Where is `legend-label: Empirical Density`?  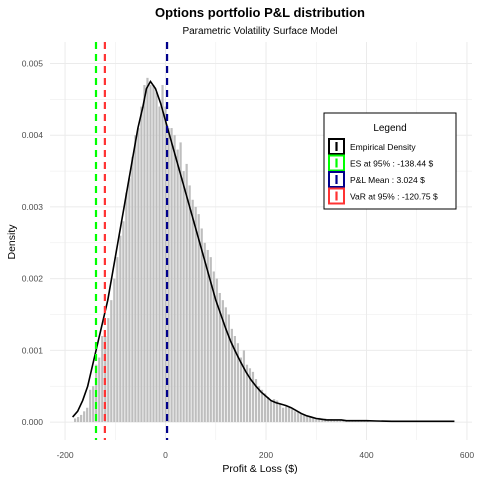 legend-label: Empirical Density is located at coordinates (383, 147).